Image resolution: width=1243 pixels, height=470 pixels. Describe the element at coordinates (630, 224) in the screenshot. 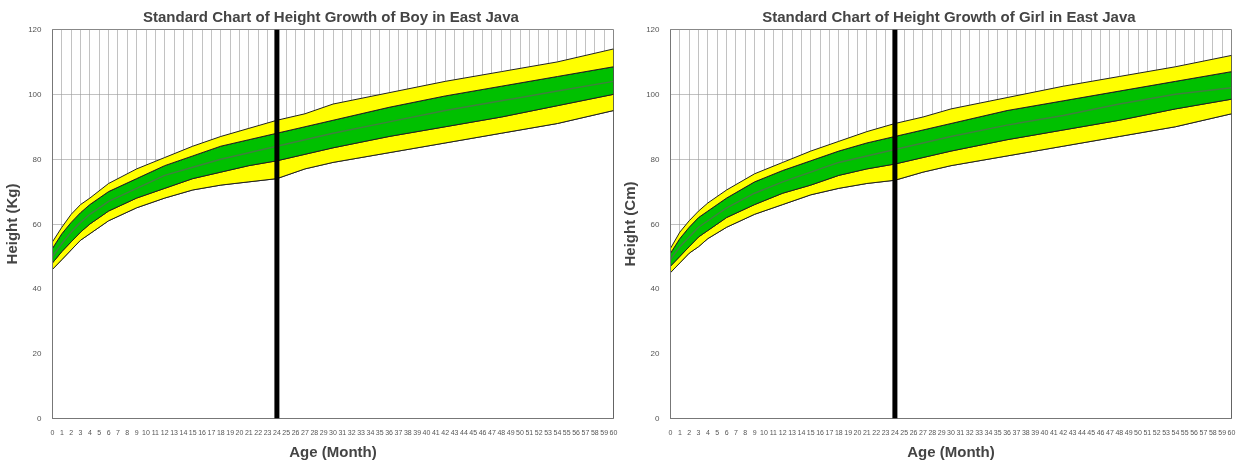

I see `y-axis-title: Height (Cm)` at that location.